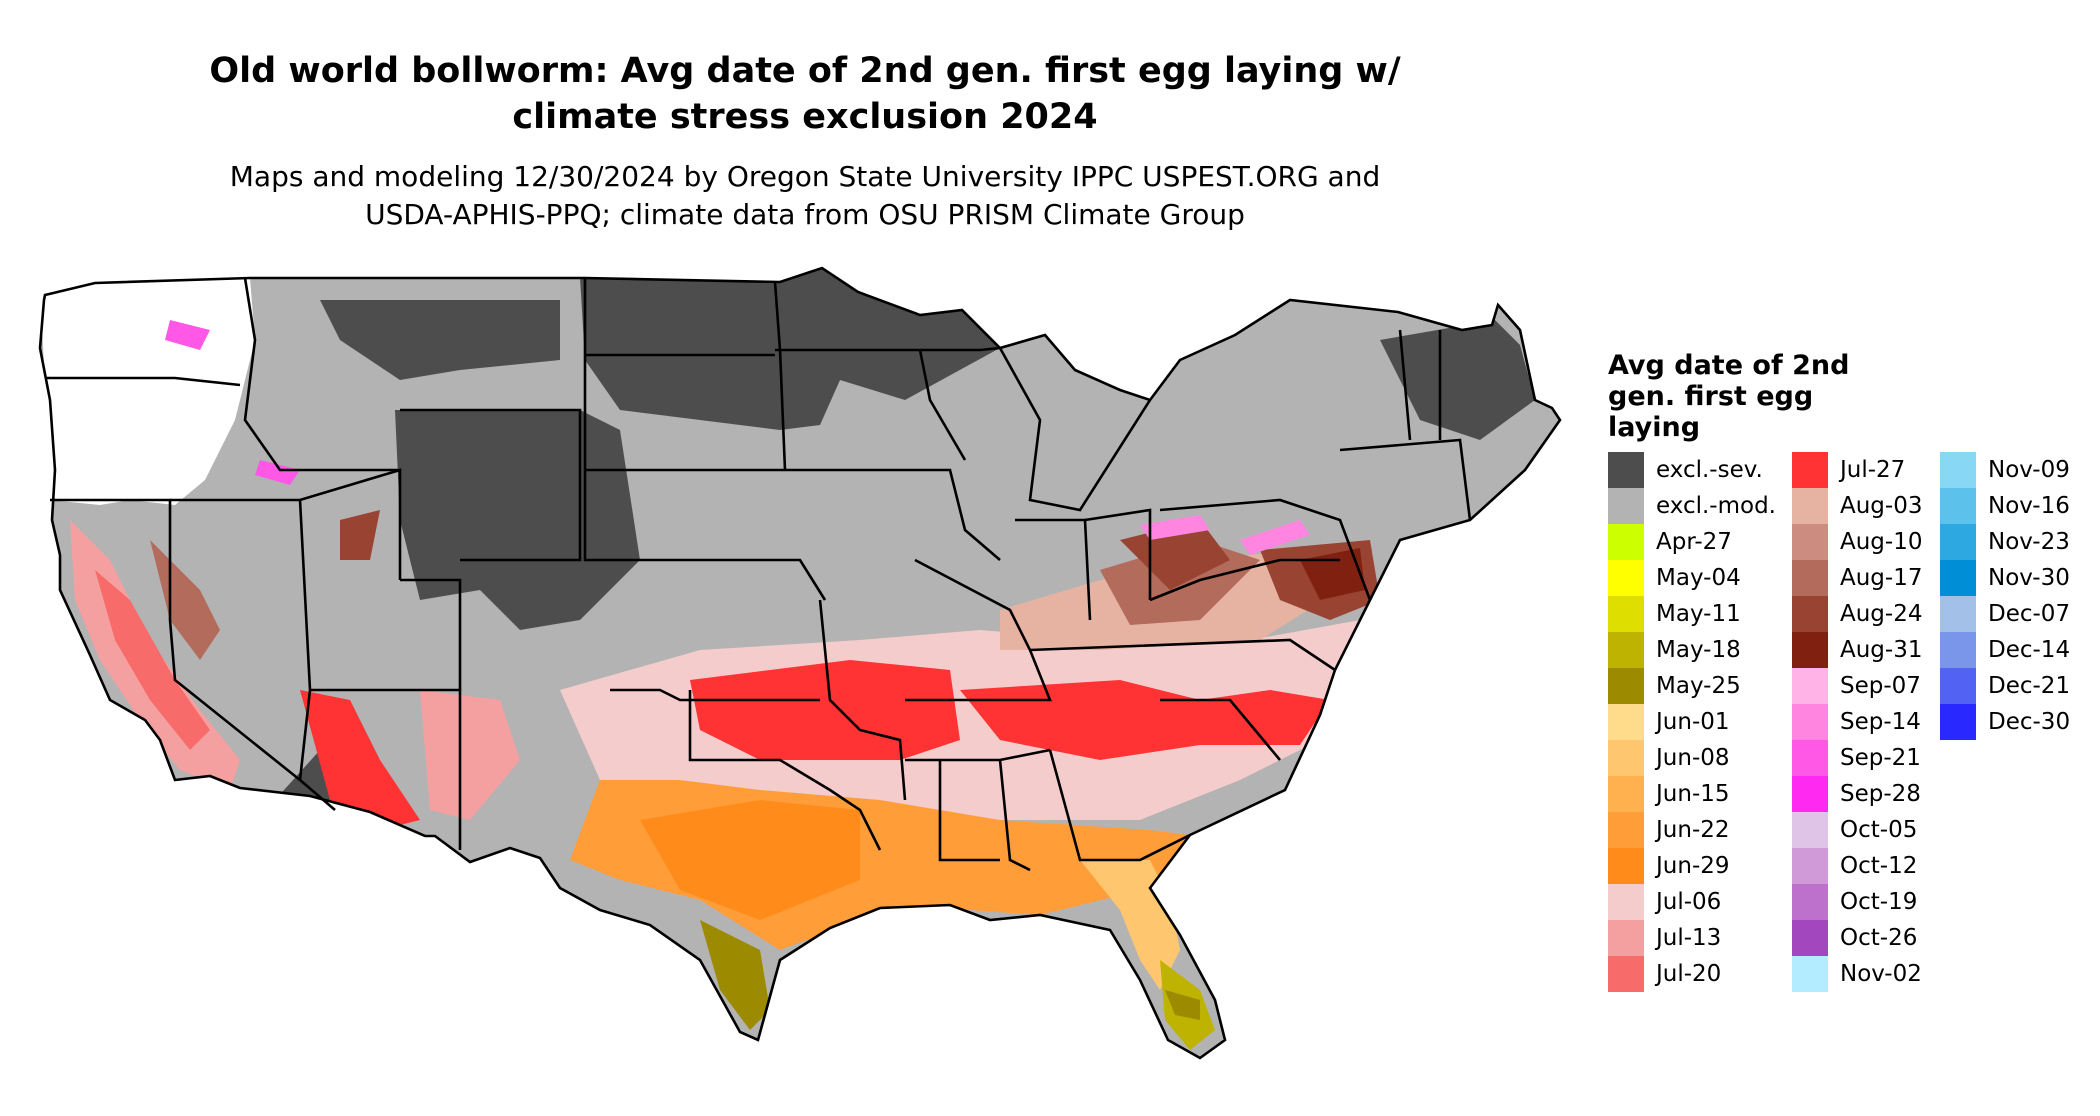 This screenshot has width=2100, height=1116. I want to click on legend-item: Apr-27, so click(1698, 542).